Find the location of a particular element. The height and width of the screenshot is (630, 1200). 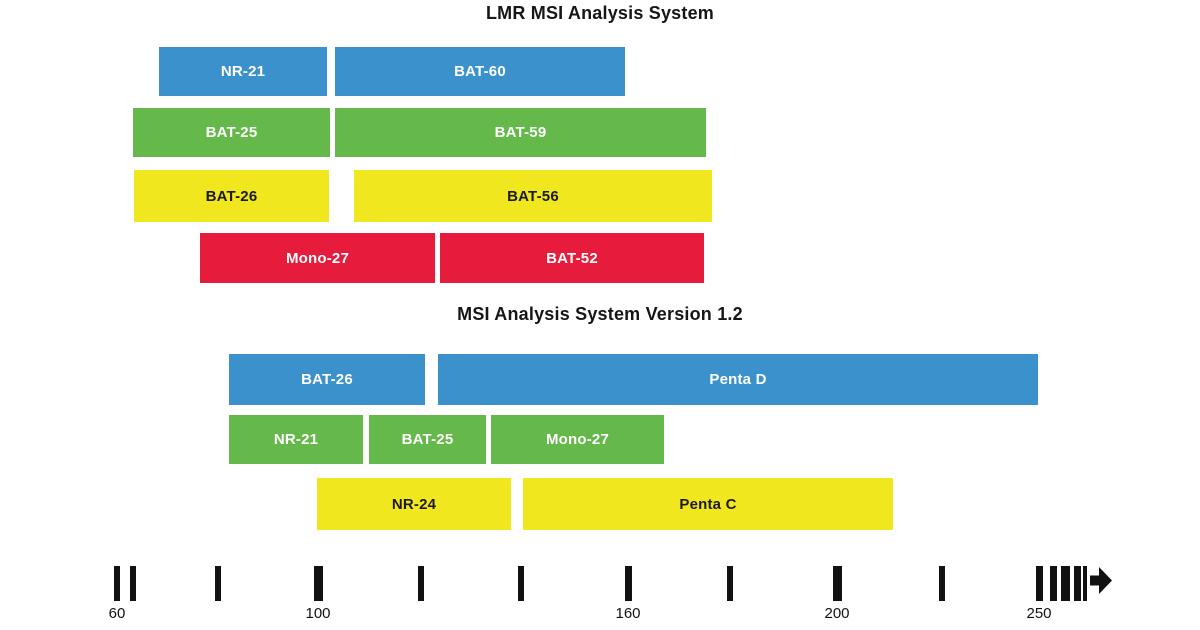

axis-tick-label-250: 250 is located at coordinates (1039, 613).